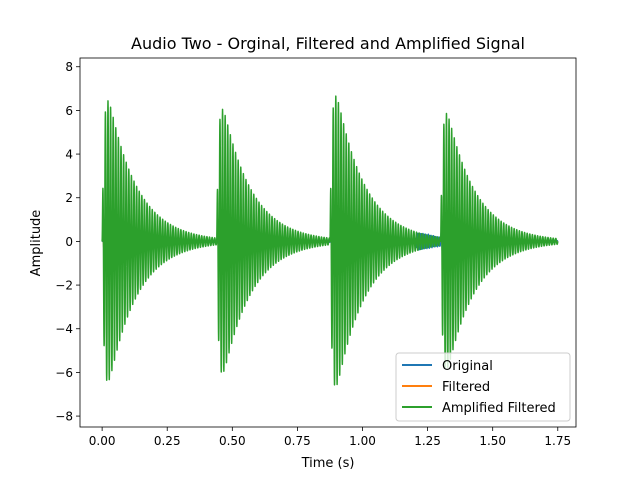 This screenshot has height=480, width=640. What do you see at coordinates (362, 441) in the screenshot?
I see `x-tick-label: 1.00` at bounding box center [362, 441].